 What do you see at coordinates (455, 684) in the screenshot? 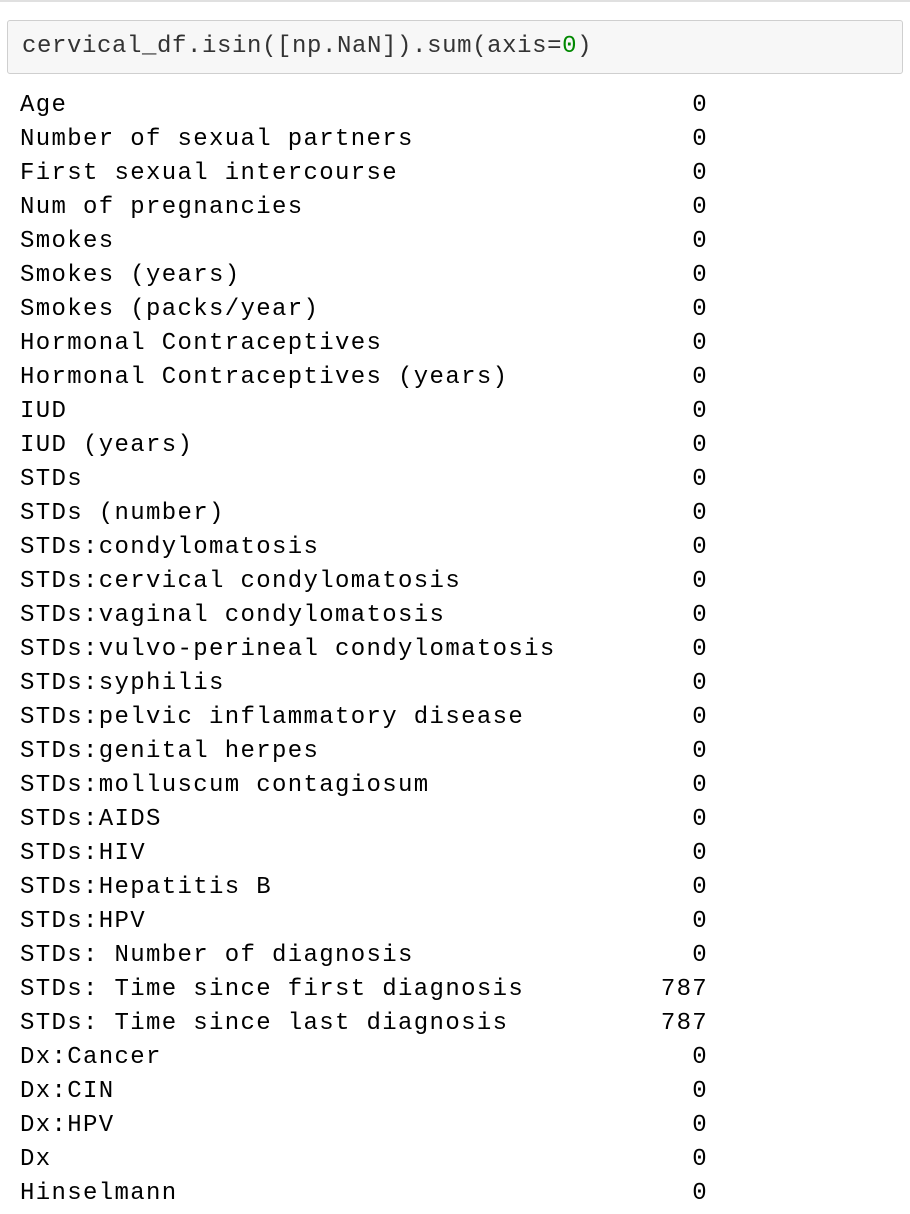
I see `output-row: STDs:syphilis 0` at bounding box center [455, 684].